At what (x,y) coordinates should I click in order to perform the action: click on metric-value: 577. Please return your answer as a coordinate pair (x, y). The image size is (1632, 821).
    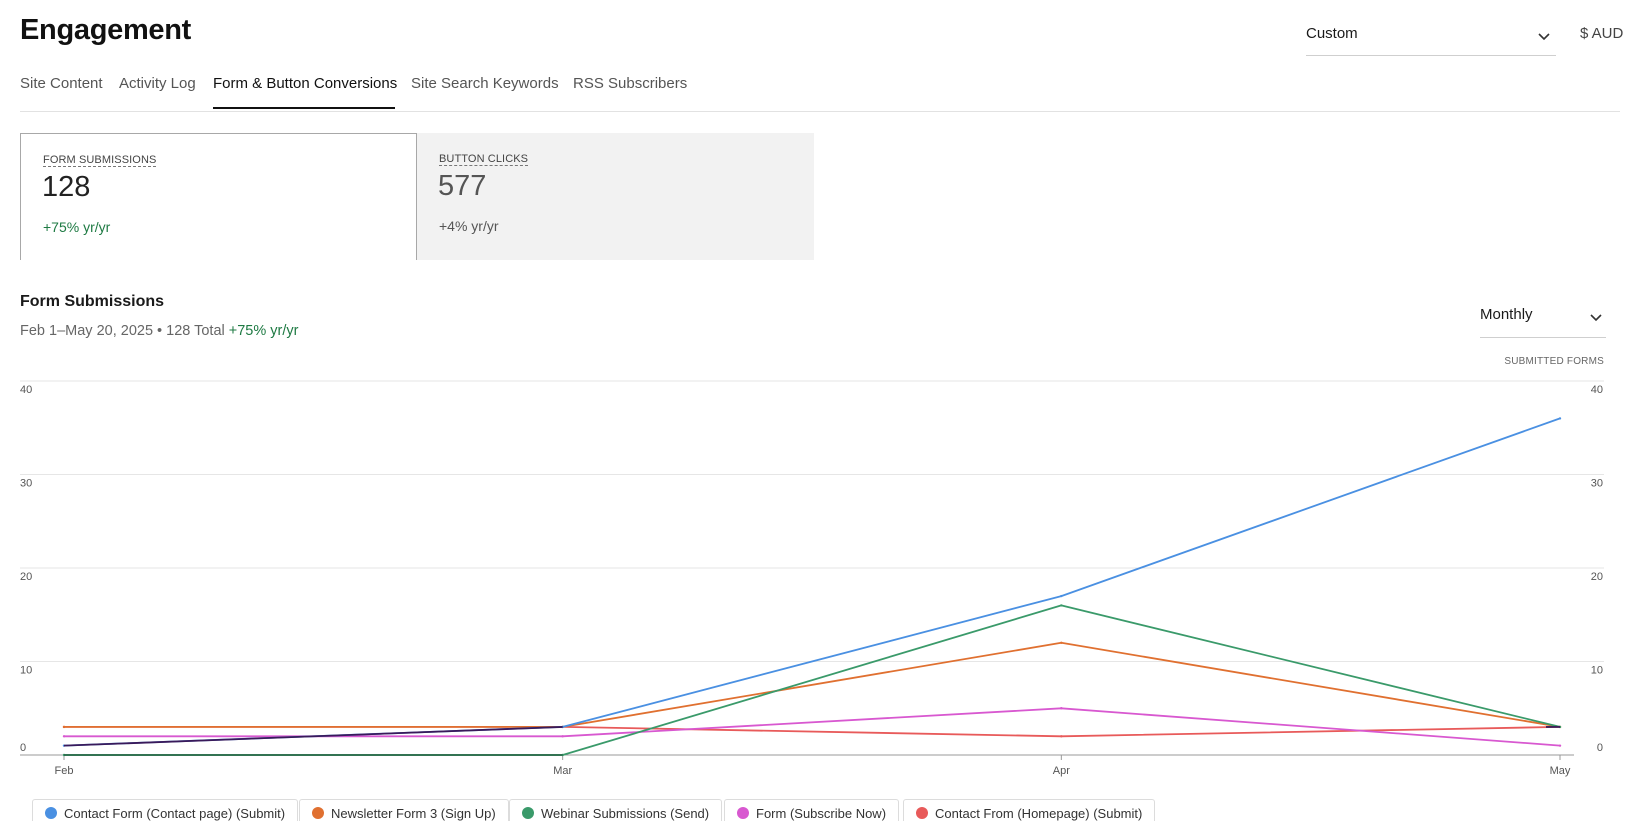
    Looking at the image, I should click on (462, 186).